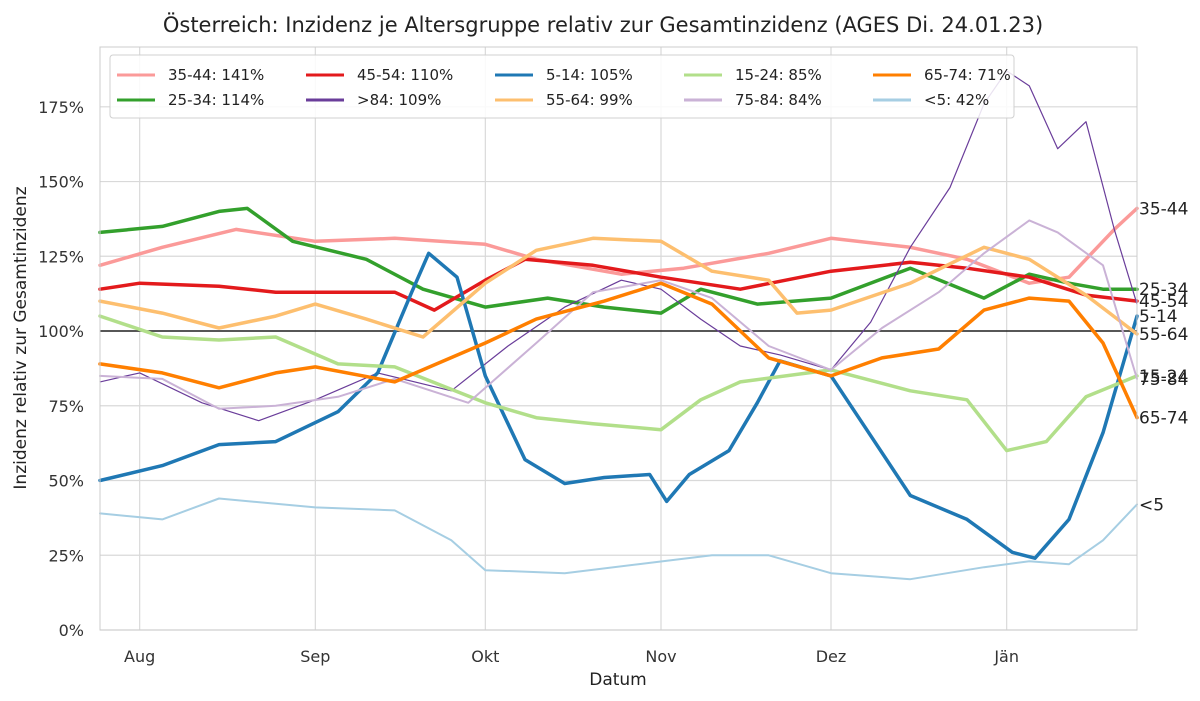 This screenshot has width=1200, height=701. I want to click on legend-entry: 25-34: 114%, so click(216, 100).